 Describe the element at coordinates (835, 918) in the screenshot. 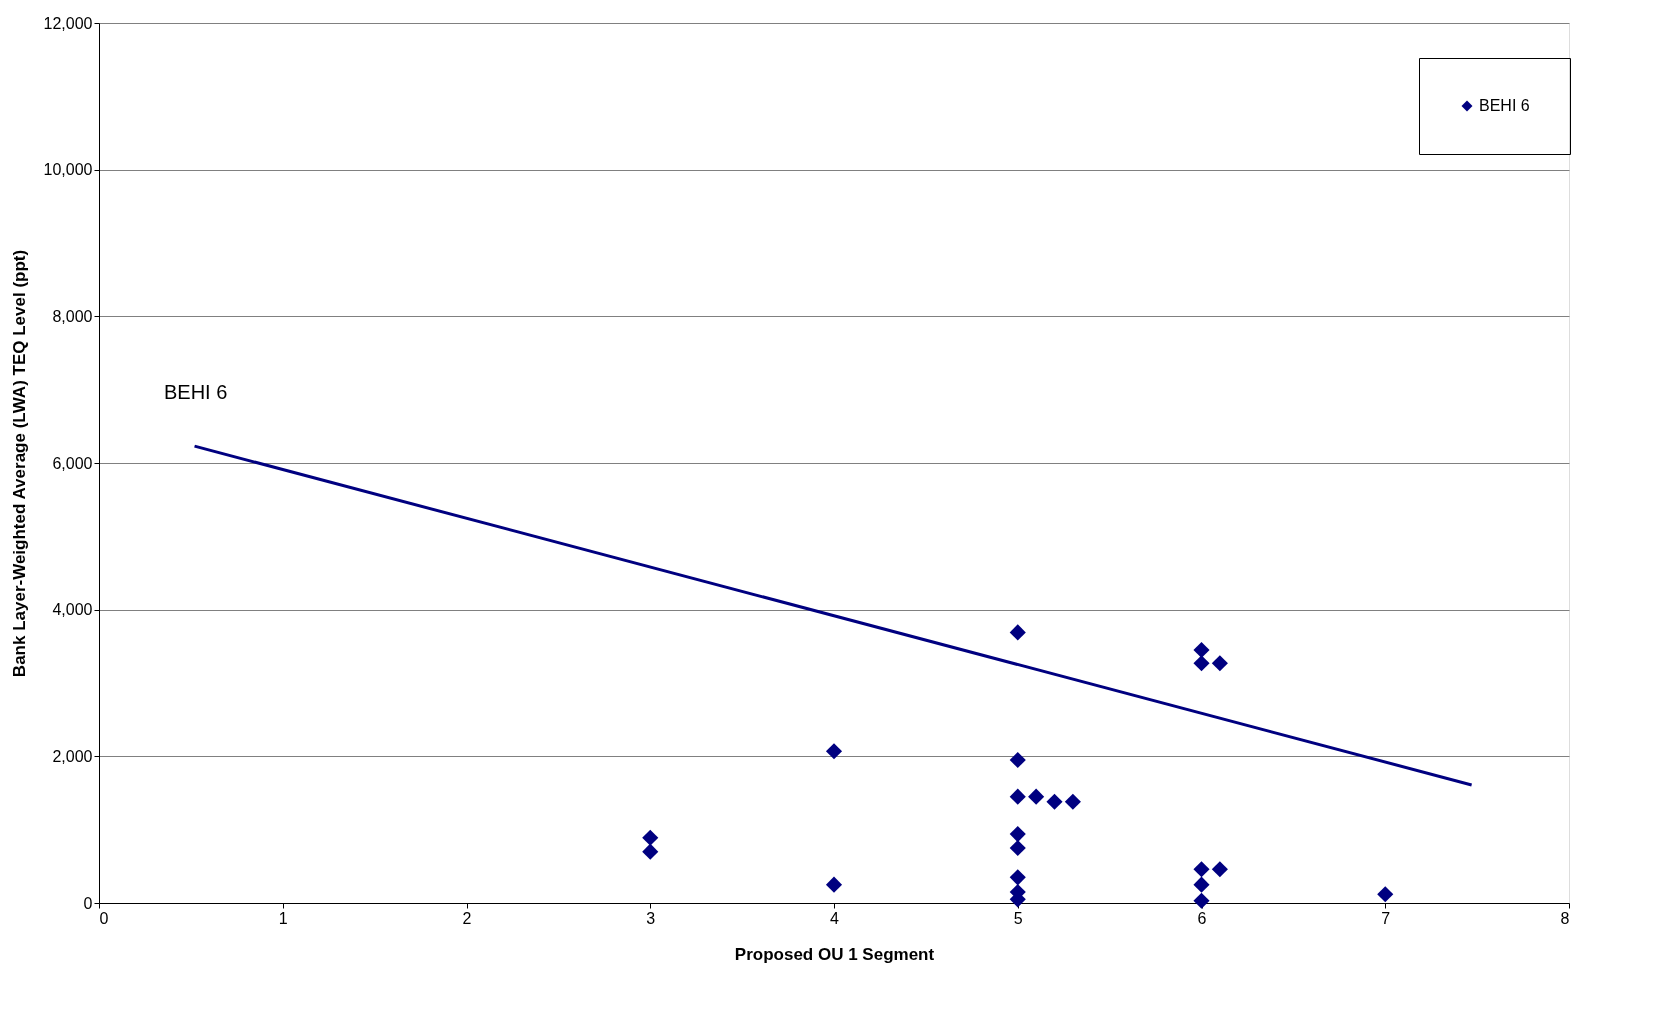

I see `x-tick-label: 4` at that location.